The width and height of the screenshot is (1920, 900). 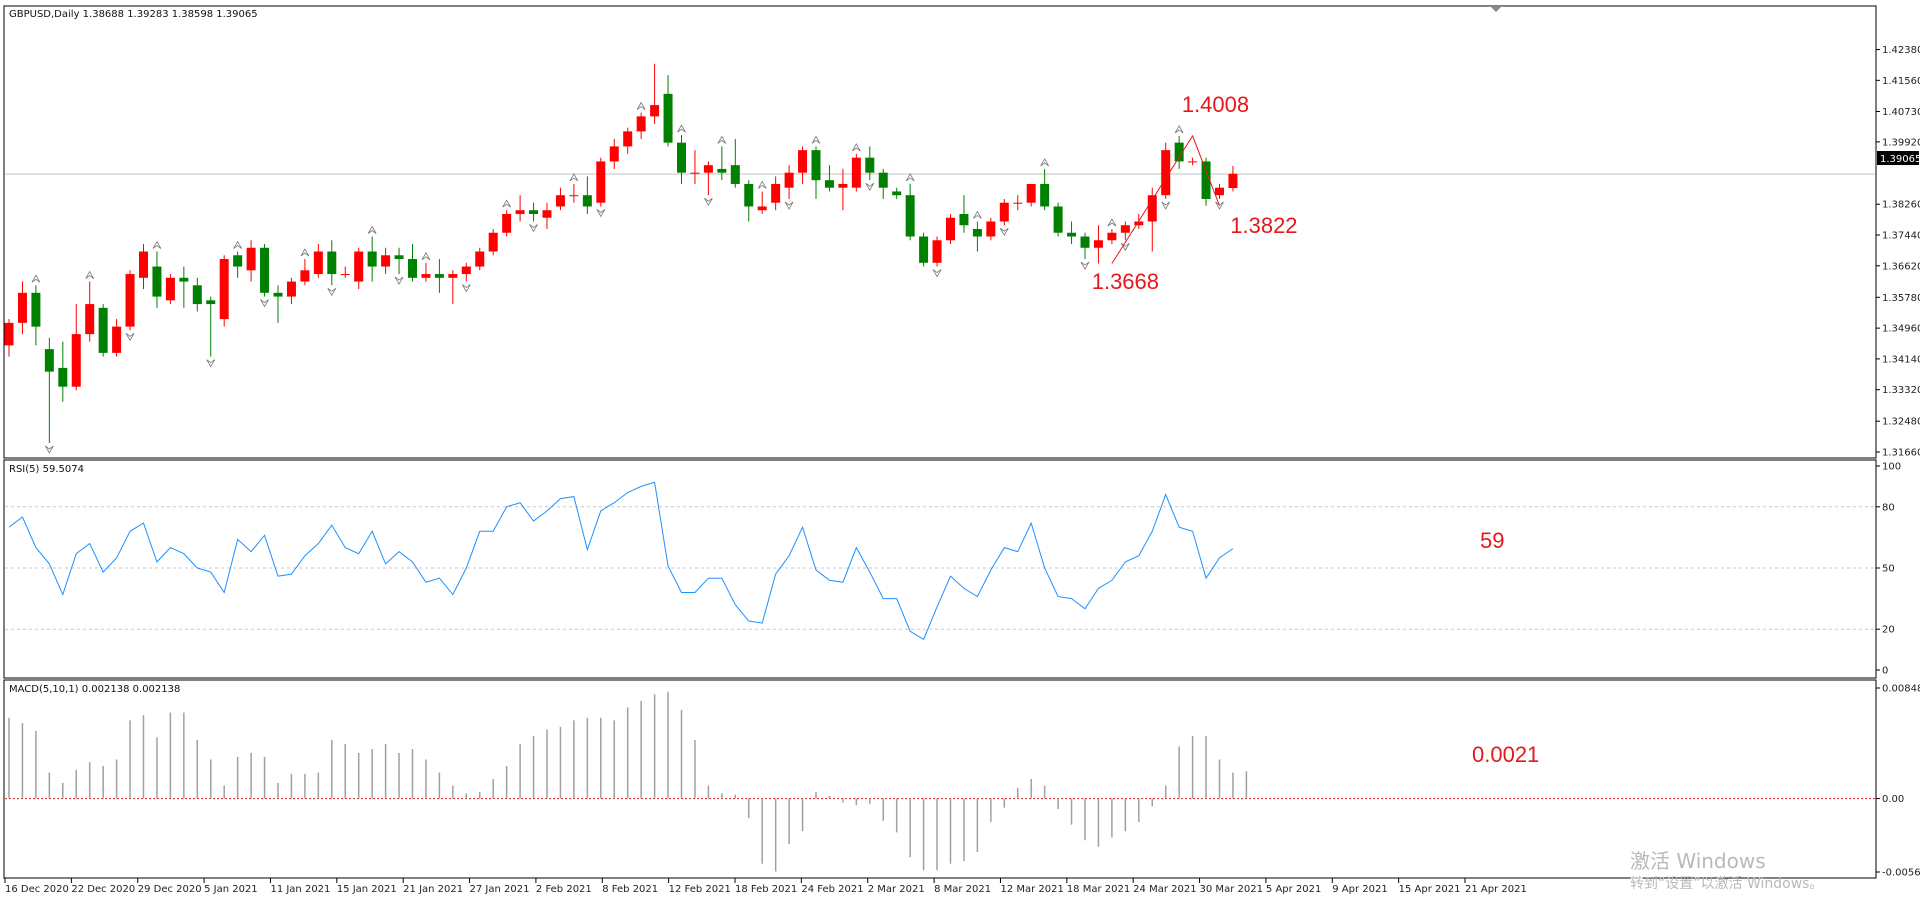 I want to click on price-annotations: 1.4008 1.3822 1.3668, so click(x=1195, y=193).